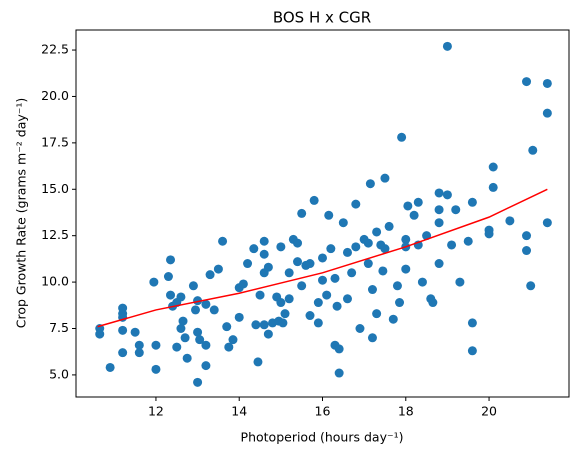 The width and height of the screenshot is (583, 460). I want to click on x-tick-label: 20, so click(489, 411).